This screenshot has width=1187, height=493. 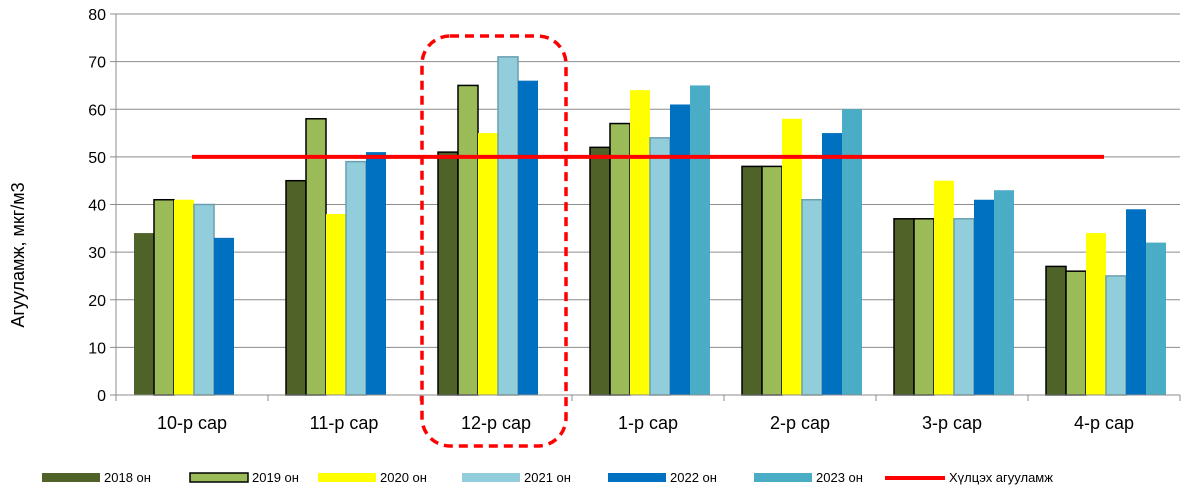 I want to click on legend-label: 2022 он, so click(x=693, y=477).